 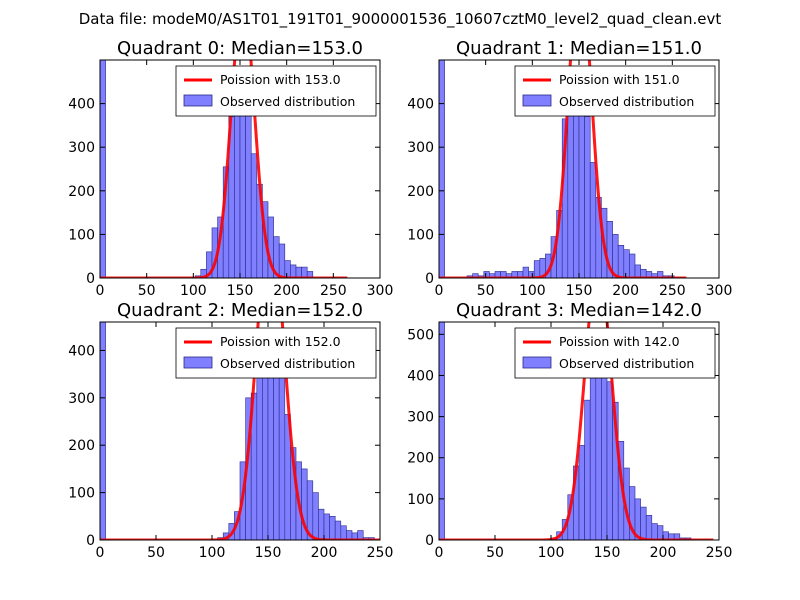 What do you see at coordinates (280, 341) in the screenshot?
I see `legend-fit-label: Poission with 152.0` at bounding box center [280, 341].